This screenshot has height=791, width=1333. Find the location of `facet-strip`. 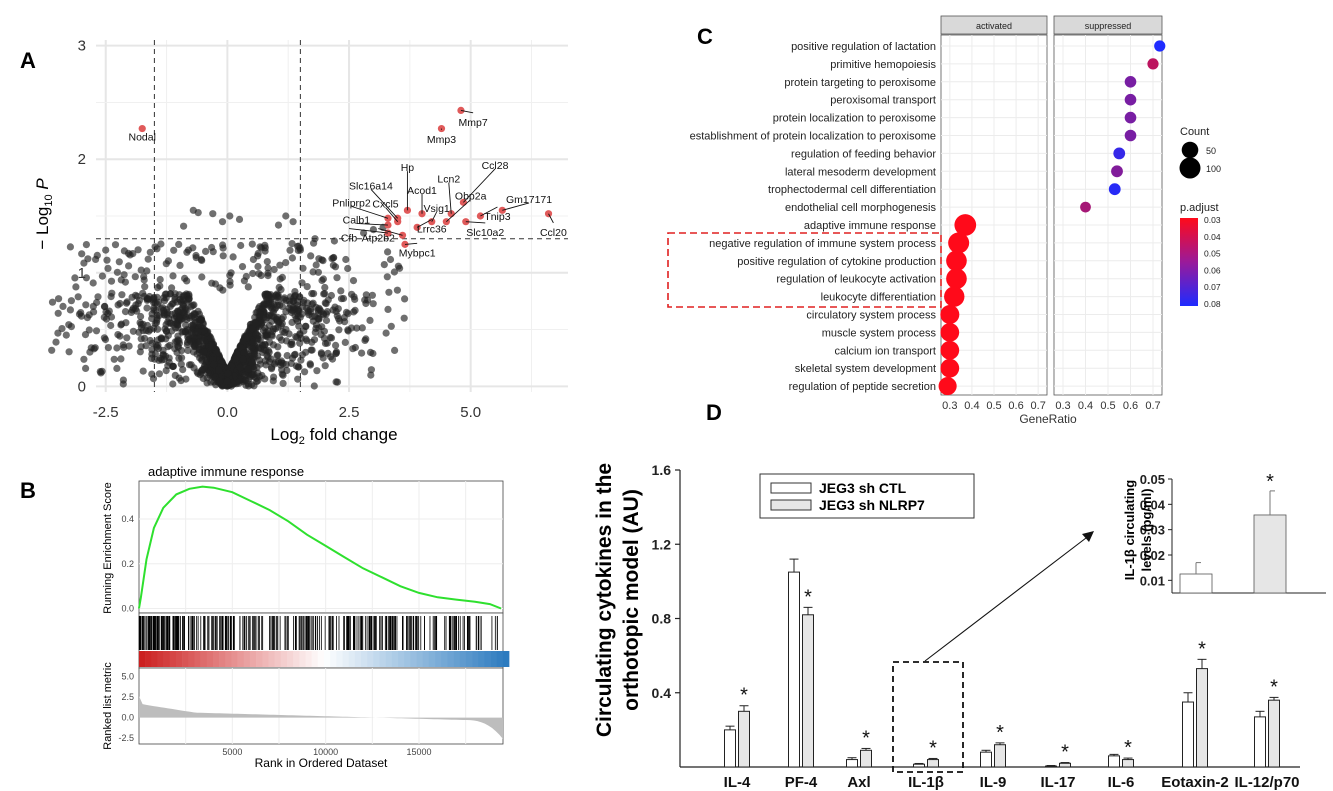

facet-strip is located at coordinates (994, 25).